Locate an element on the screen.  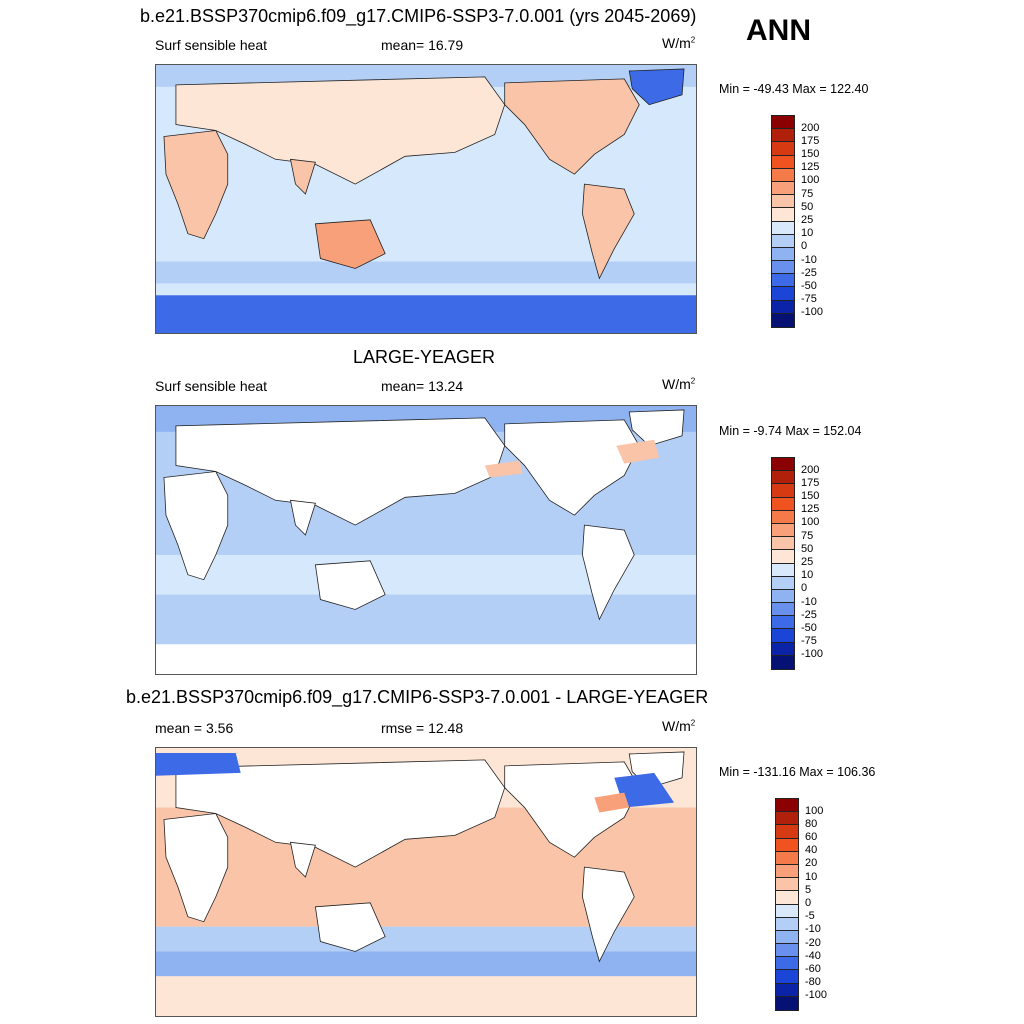
colorbar-obs-level-label: 150 is located at coordinates (810, 496).